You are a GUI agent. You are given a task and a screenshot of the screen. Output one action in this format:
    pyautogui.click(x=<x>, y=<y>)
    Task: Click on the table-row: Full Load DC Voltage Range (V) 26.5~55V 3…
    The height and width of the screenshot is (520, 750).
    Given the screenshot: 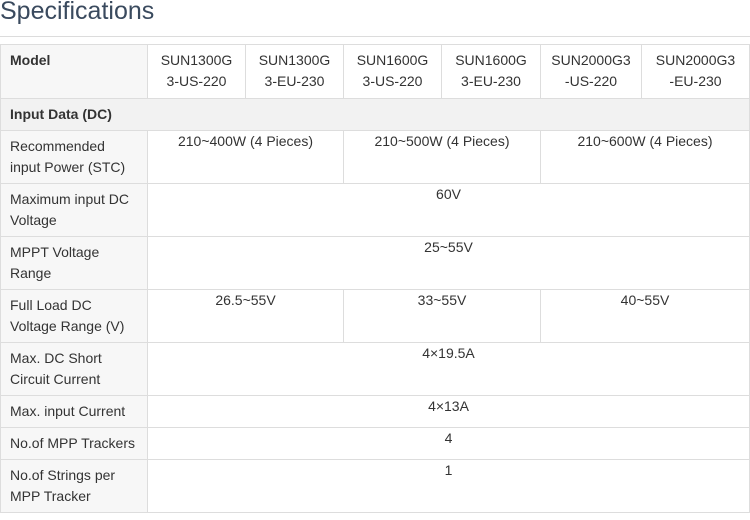 What is the action you would take?
    pyautogui.click(x=375, y=316)
    